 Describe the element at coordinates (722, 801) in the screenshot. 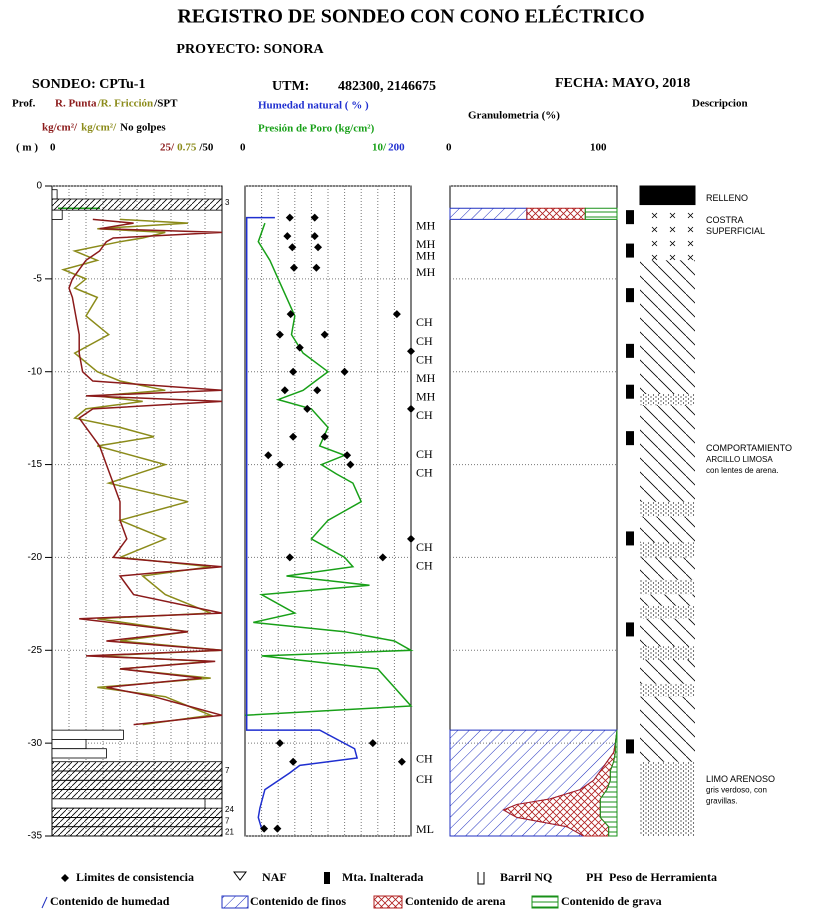

I see `layer-text: gravillas.` at that location.